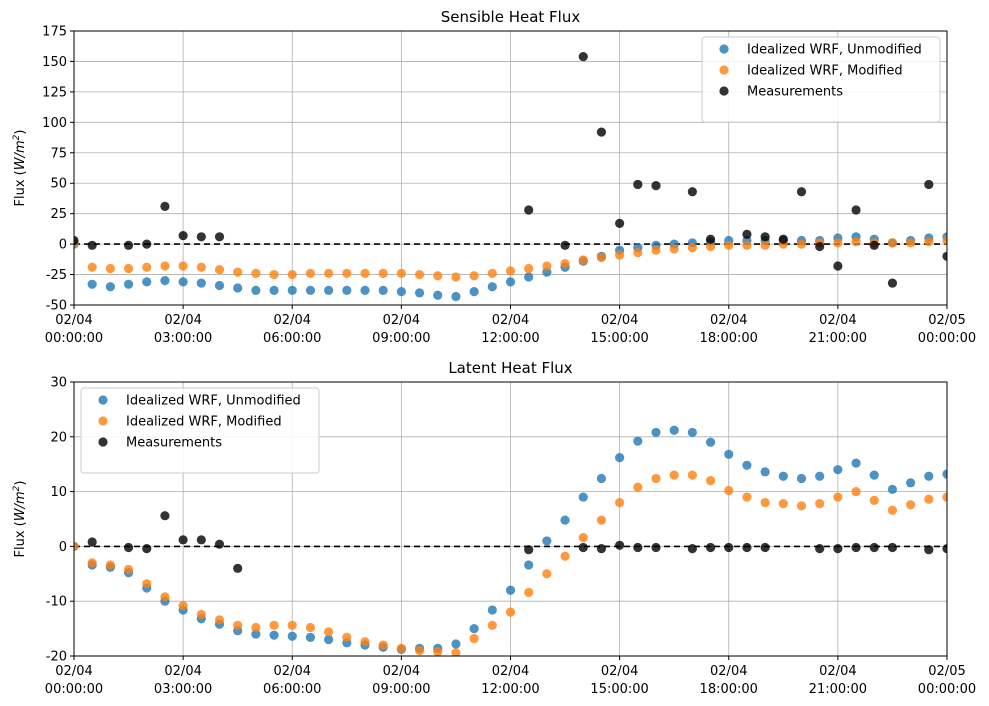 The width and height of the screenshot is (989, 706). Describe the element at coordinates (724, 49) in the screenshot. I see `legend-marker-unmodified` at that location.